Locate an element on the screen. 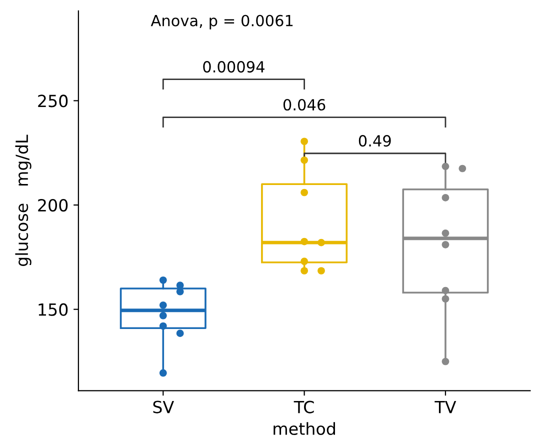 The image size is (541, 439). y-axis-title: glucose mg/dL is located at coordinates (23, 200).